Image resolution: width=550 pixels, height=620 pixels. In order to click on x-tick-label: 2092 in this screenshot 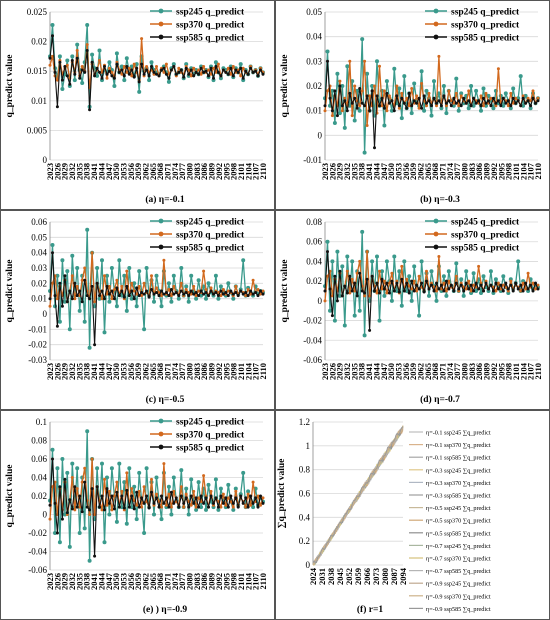, I will do `click(494, 371)`.